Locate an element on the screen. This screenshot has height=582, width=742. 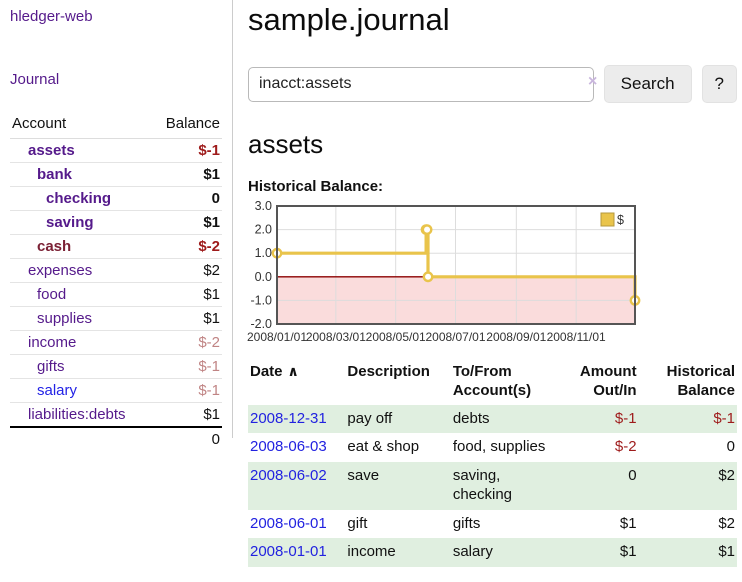
transaction-date-link: 2008-06-01 is located at coordinates (288, 523).